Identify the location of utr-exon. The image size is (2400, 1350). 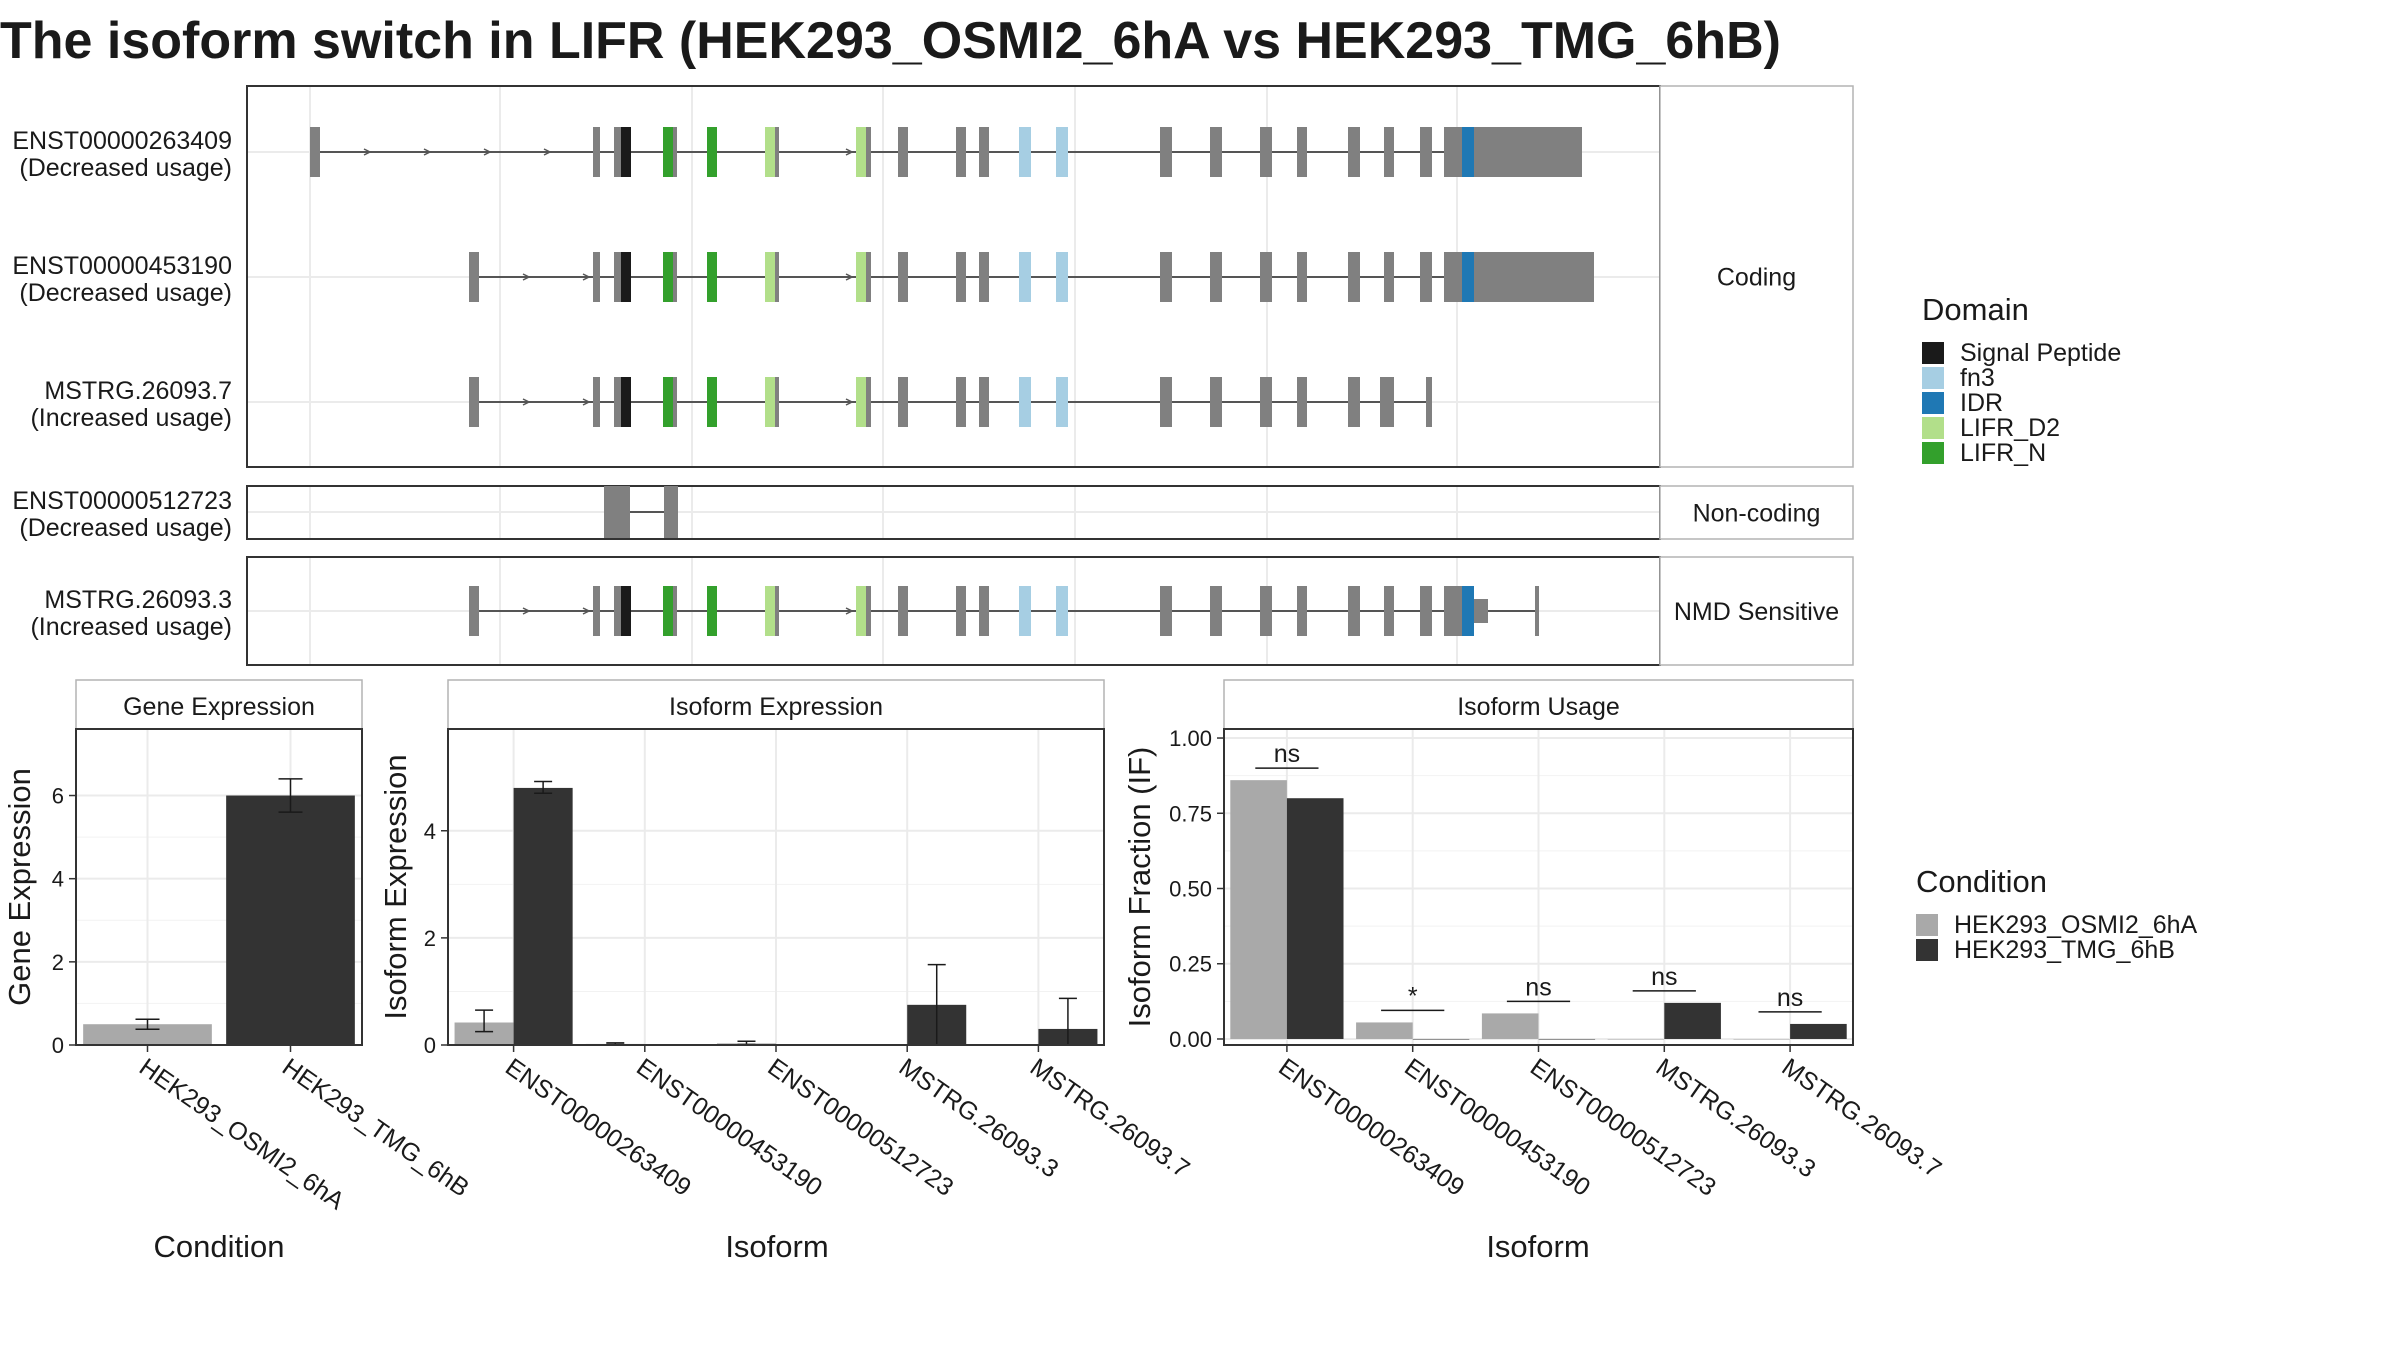
(1534, 277).